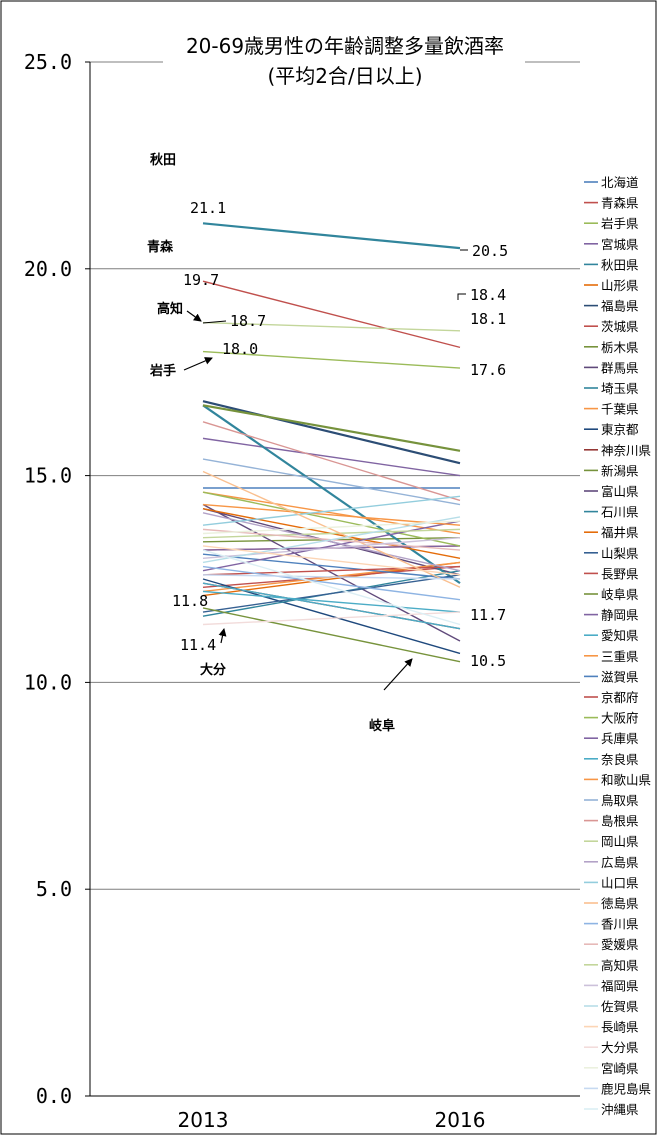 The image size is (657, 1135). Describe the element at coordinates (48, 62) in the screenshot. I see `y-tick-label: 25.0` at that location.